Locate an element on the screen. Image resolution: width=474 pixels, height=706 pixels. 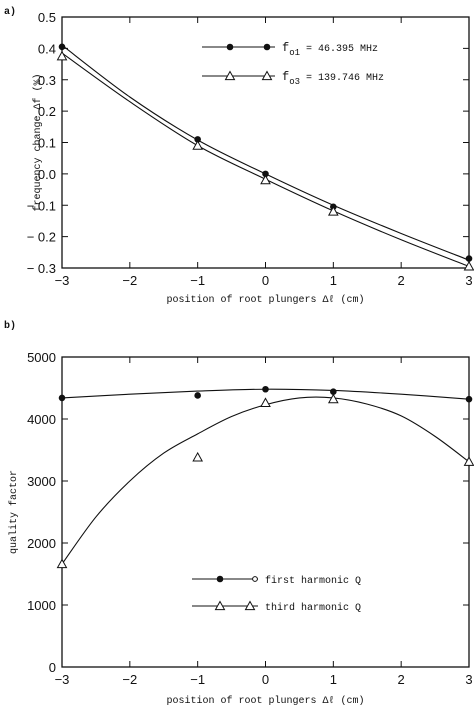
panel-label: a) is located at coordinates (10, 12).